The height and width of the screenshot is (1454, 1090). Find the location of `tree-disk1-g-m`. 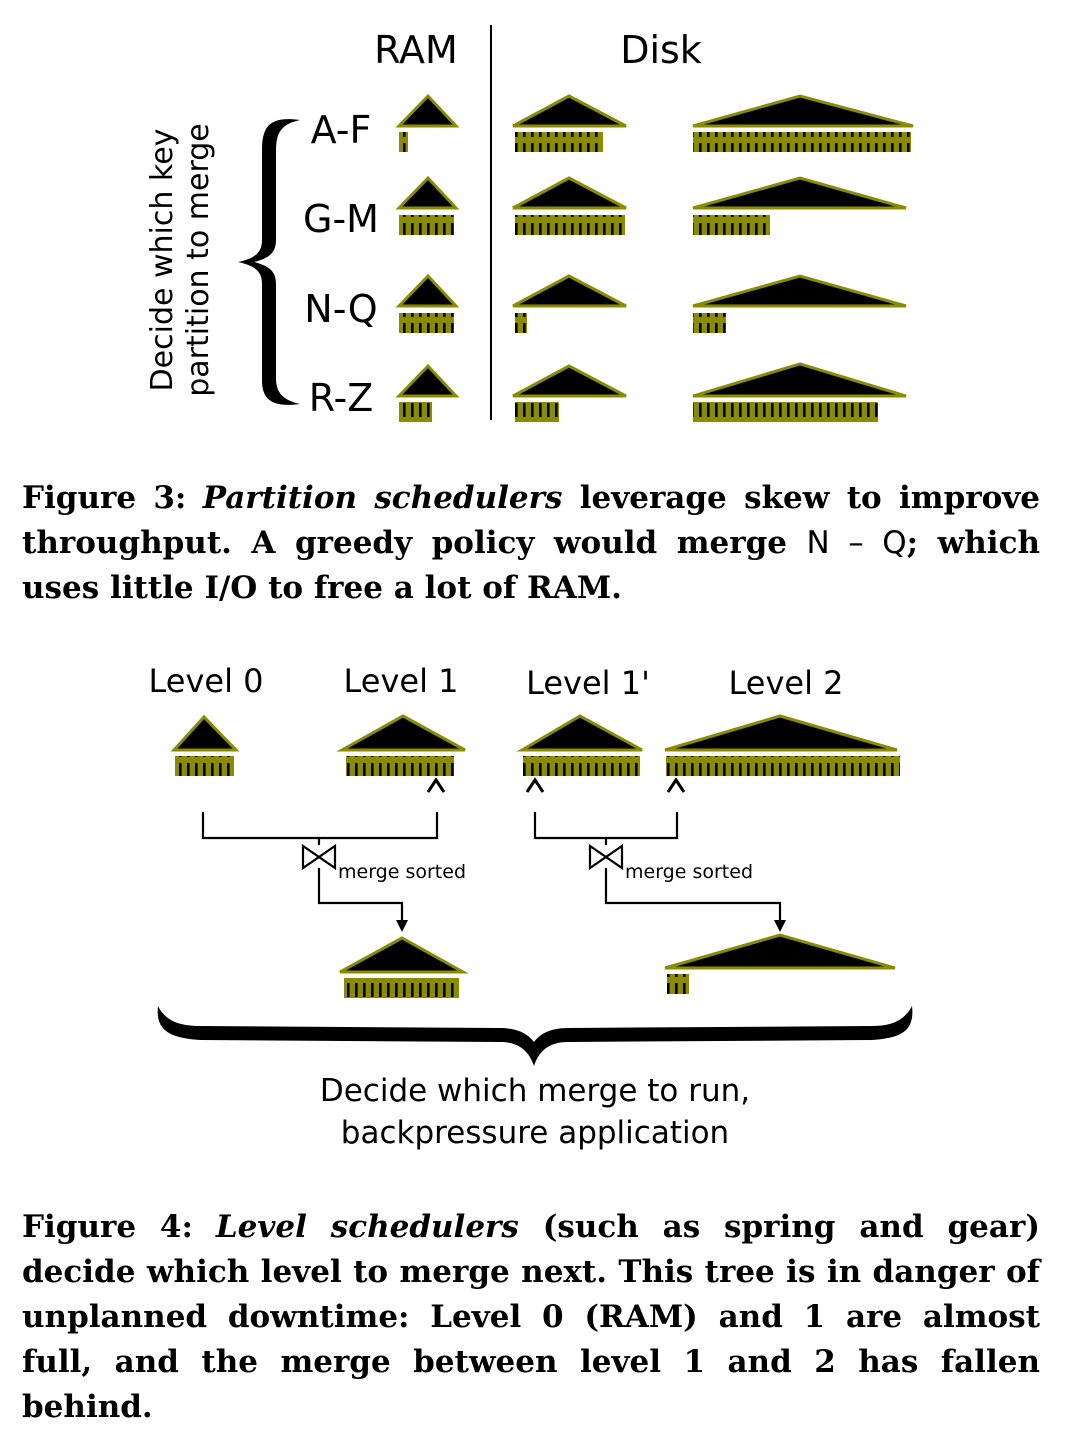

tree-disk1-g-m is located at coordinates (569, 205).